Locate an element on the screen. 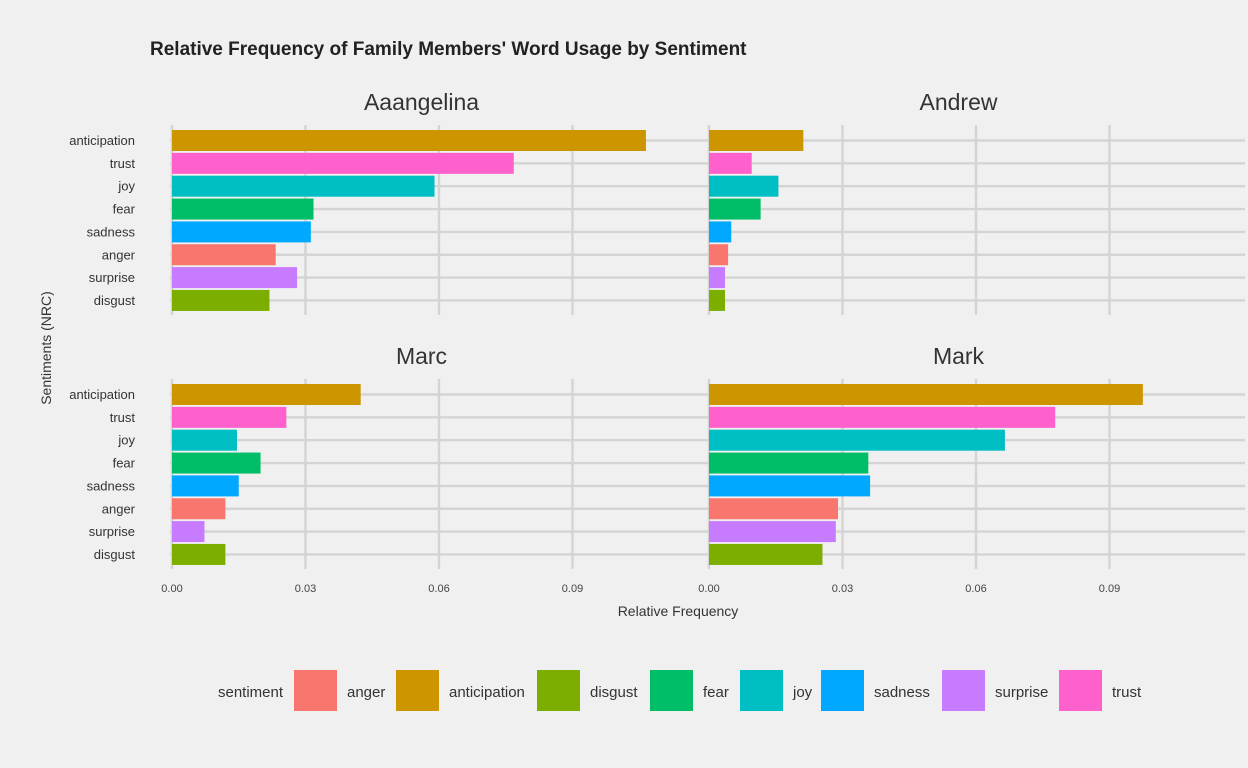 The height and width of the screenshot is (768, 1248). legend-label-anger: anger is located at coordinates (366, 692).